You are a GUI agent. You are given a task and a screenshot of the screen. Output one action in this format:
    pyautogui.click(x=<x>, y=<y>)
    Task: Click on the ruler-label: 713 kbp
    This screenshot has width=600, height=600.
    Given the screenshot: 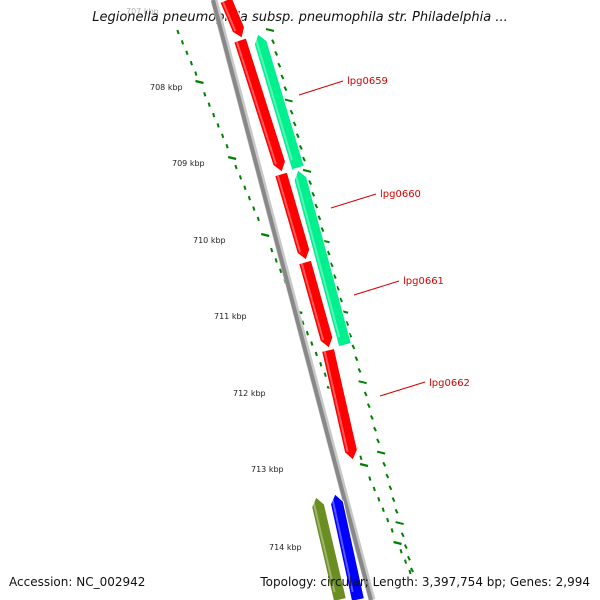 What is the action you would take?
    pyautogui.click(x=267, y=469)
    